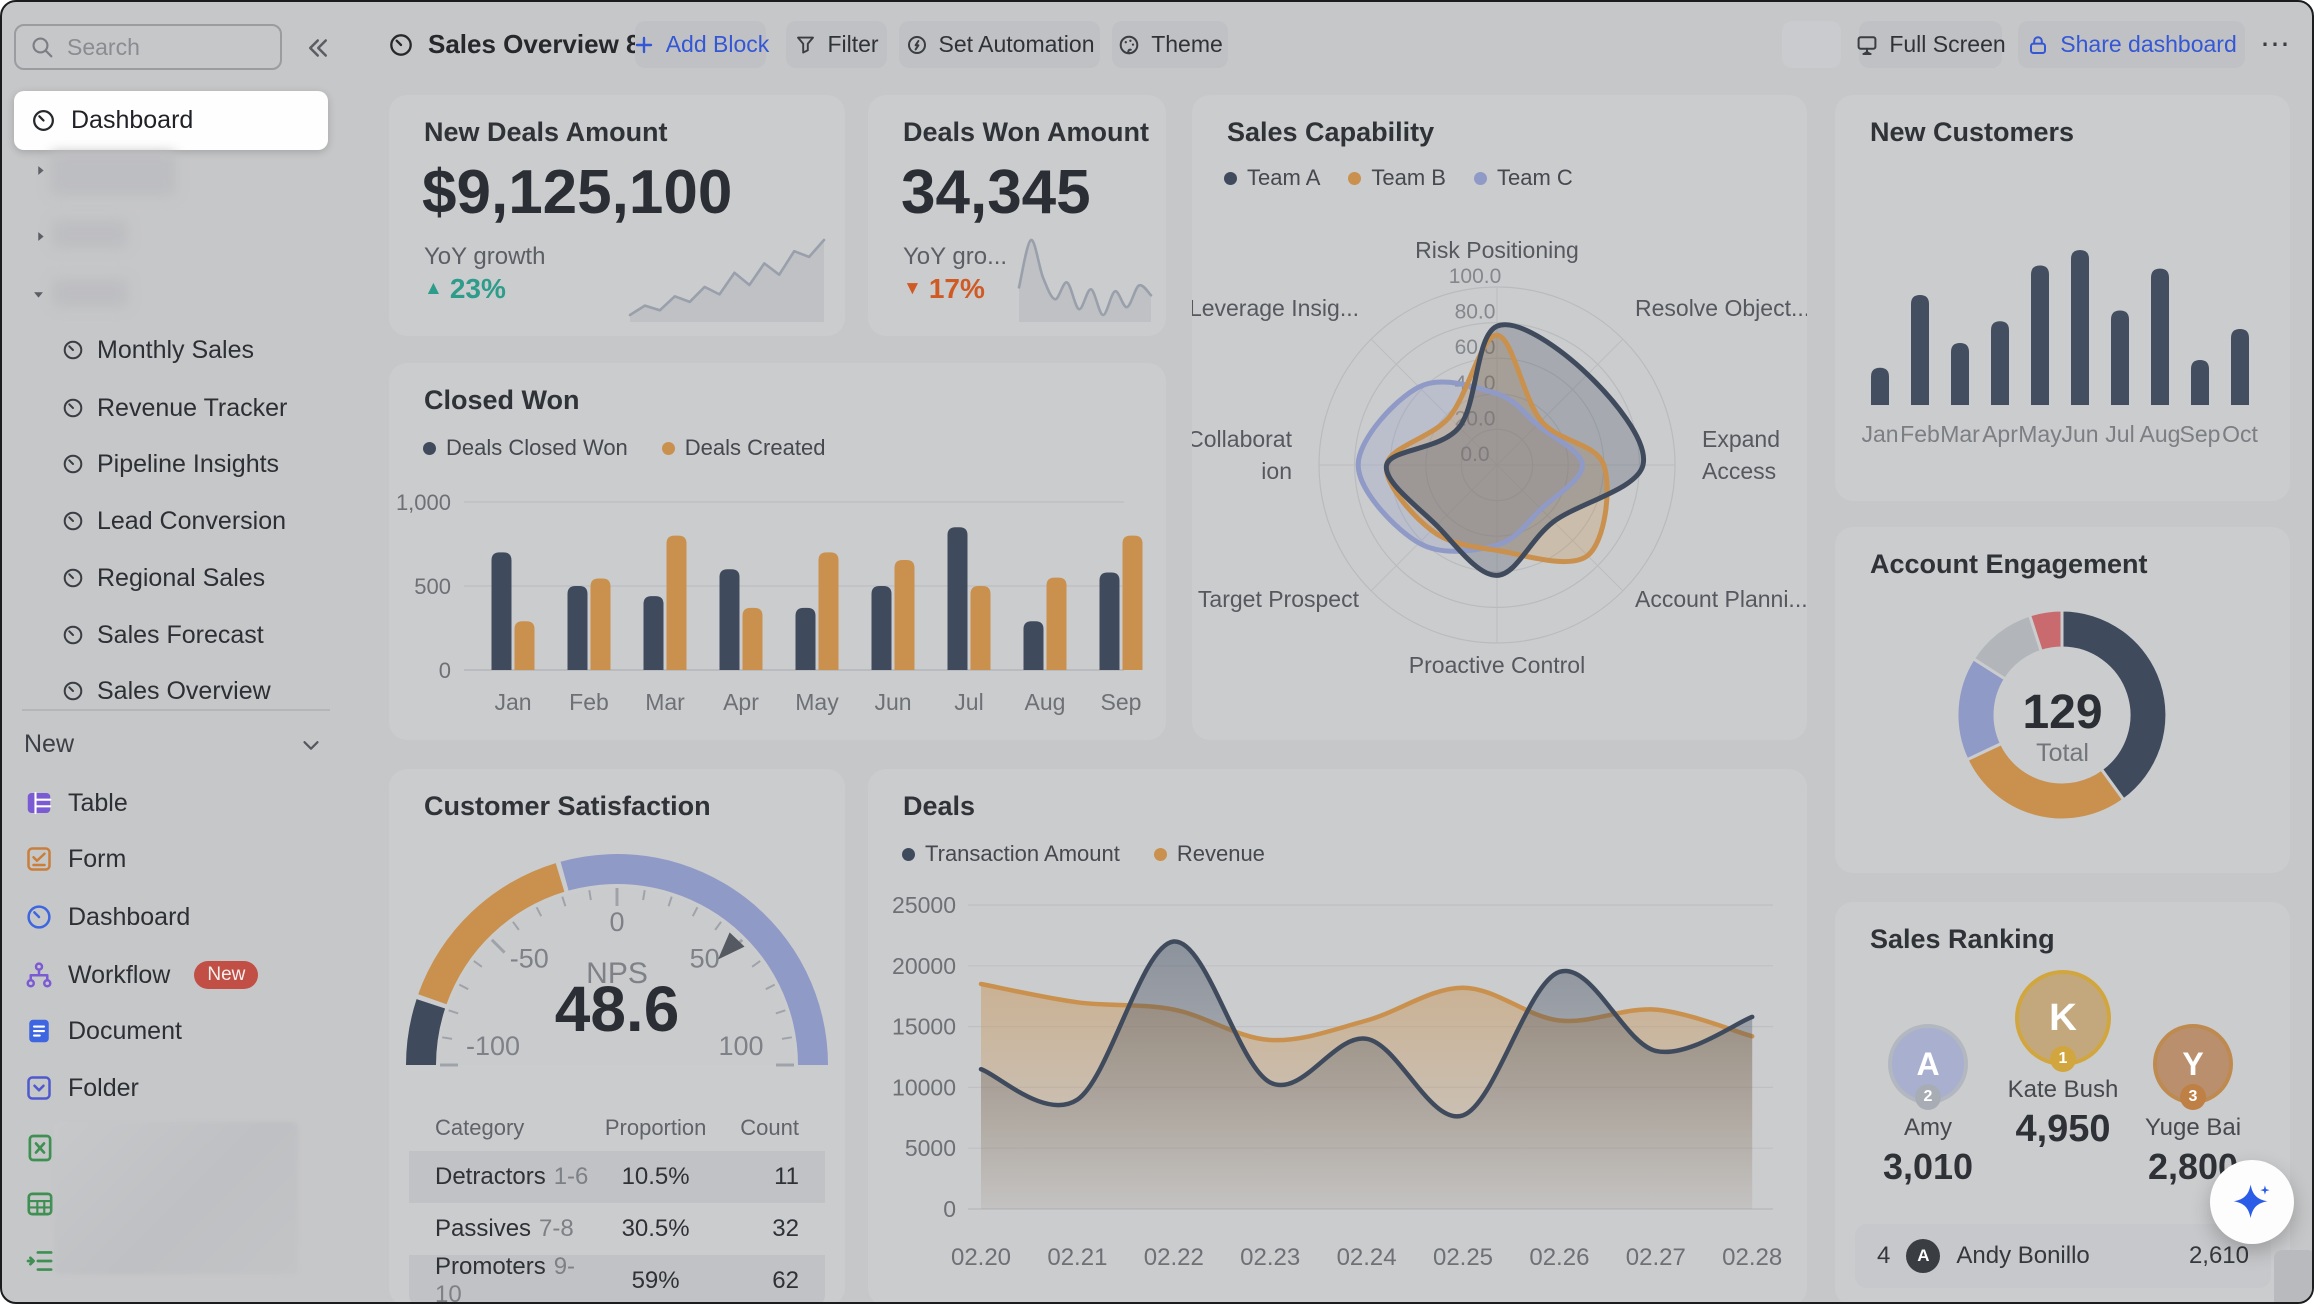 The image size is (2314, 1304). What do you see at coordinates (1279, 599) in the screenshot?
I see `svg-text: Target Prospect` at bounding box center [1279, 599].